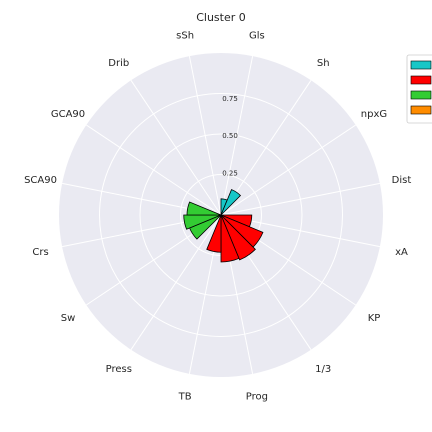 This screenshot has height=432, width=432. I want to click on category-label: xA, so click(401, 252).